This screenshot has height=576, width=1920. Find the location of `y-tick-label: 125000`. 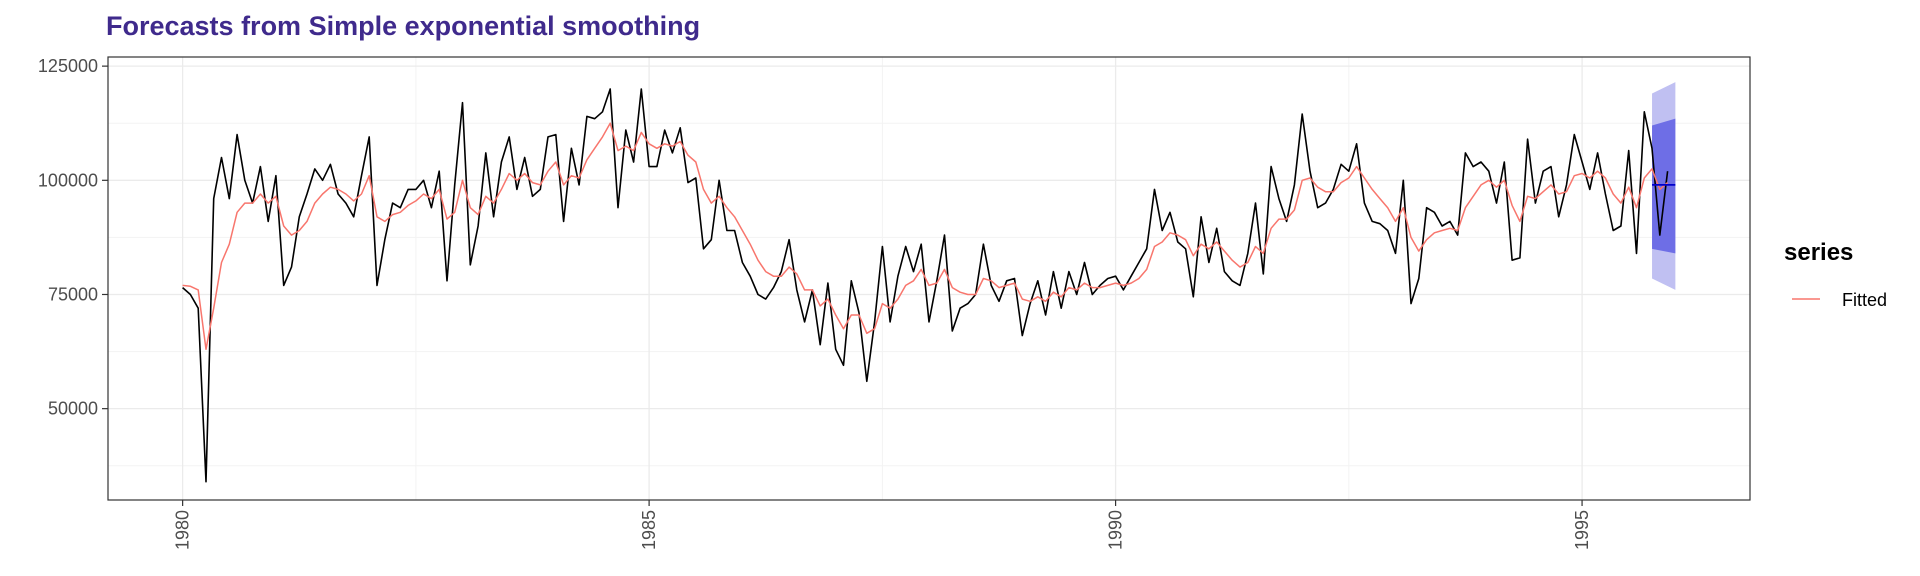

y-tick-label: 125000 is located at coordinates (68, 66).